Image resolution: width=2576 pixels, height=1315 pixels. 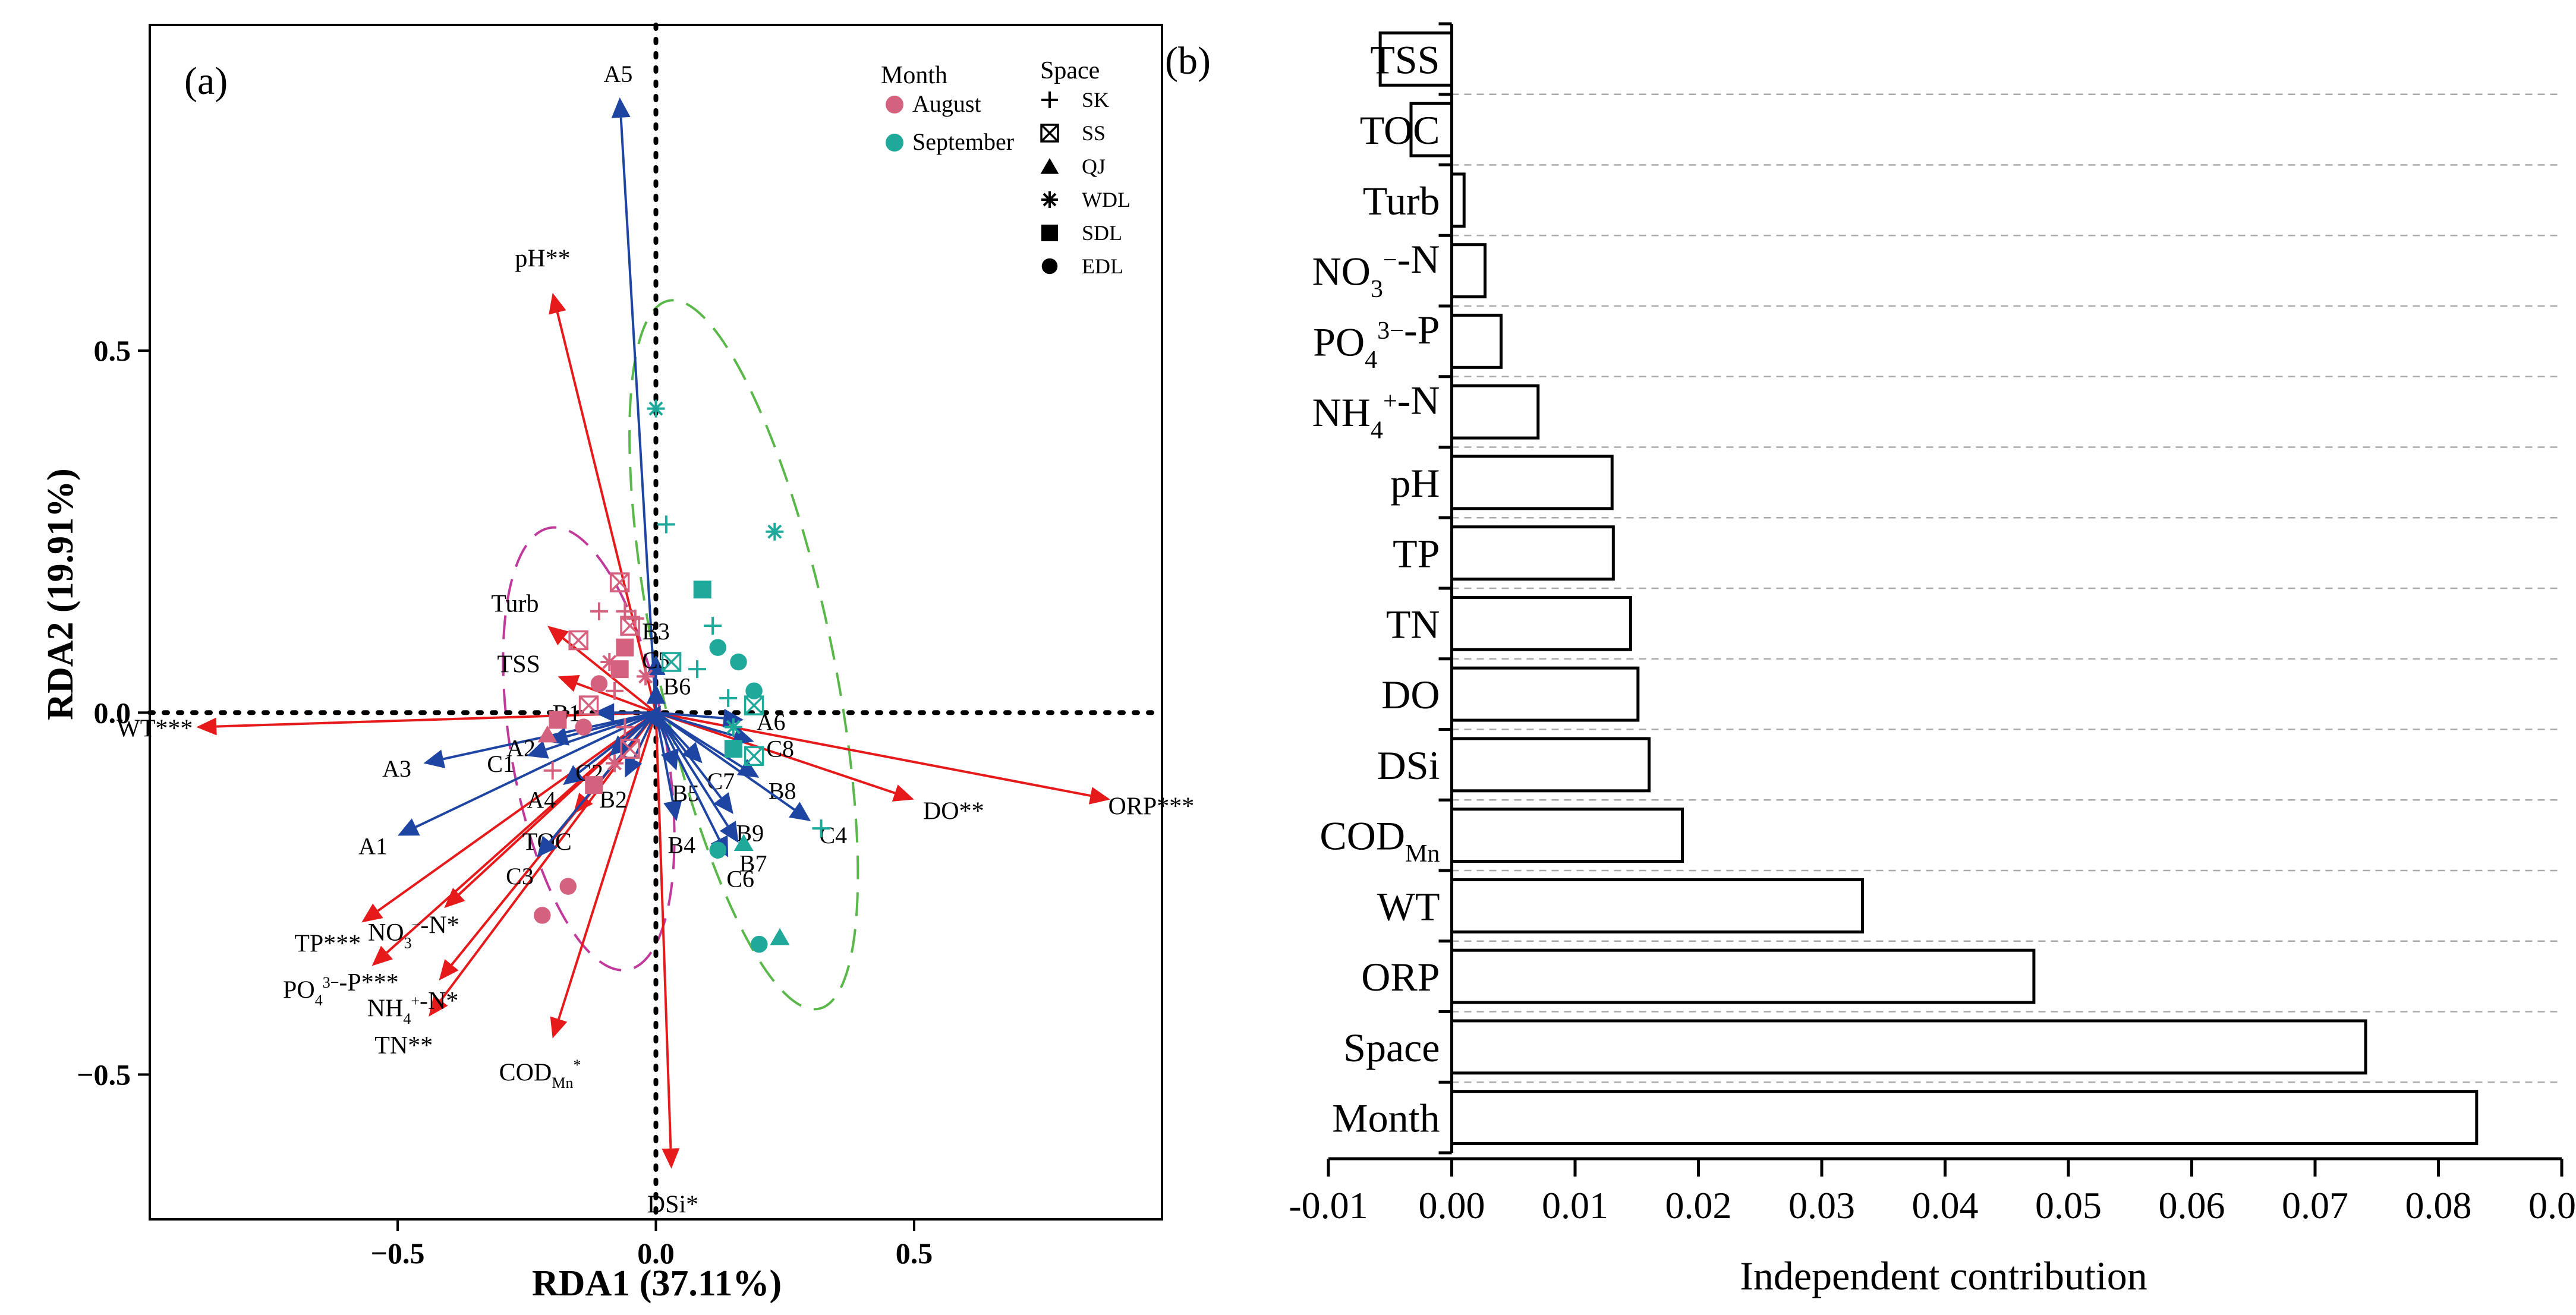 What do you see at coordinates (2552, 1205) in the screenshot?
I see `x-tick-label: 0.09` at bounding box center [2552, 1205].